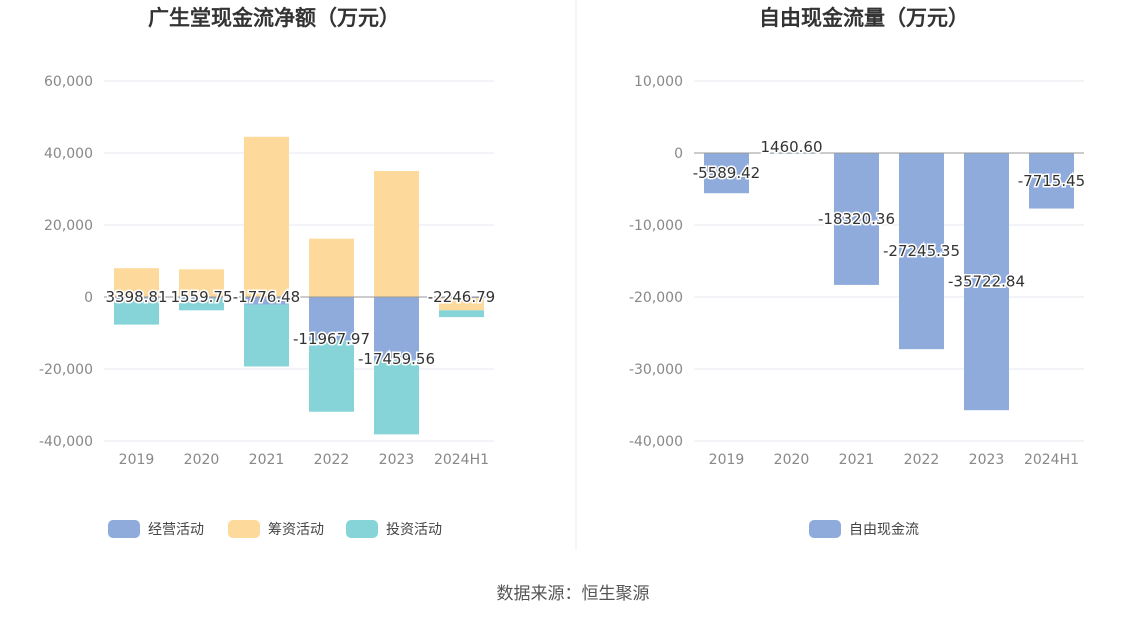  Describe the element at coordinates (656, 298) in the screenshot. I see `right-y-tick-label: -20,000` at that location.